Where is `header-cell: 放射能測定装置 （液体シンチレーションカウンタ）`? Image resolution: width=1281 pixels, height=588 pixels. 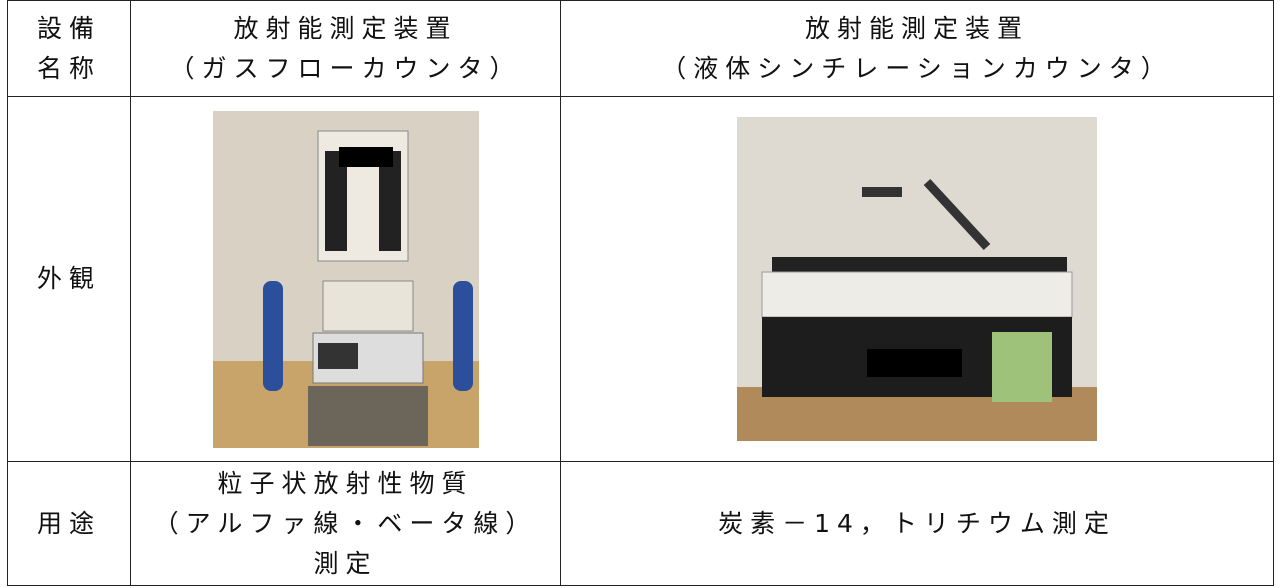
header-cell: 放射能測定装置 （液体シンチレーションカウンタ） is located at coordinates (917, 48).